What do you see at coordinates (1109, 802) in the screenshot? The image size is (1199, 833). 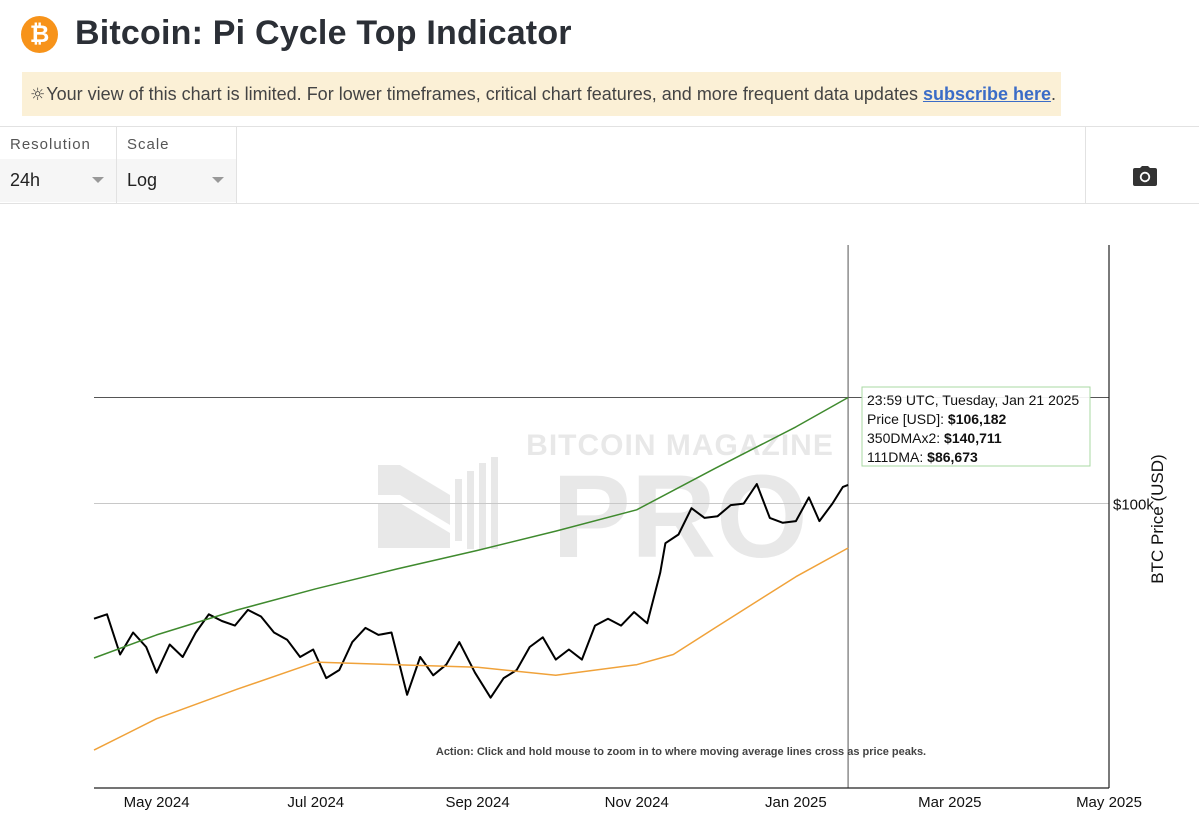 I see `x-tick-label: May 2025` at bounding box center [1109, 802].